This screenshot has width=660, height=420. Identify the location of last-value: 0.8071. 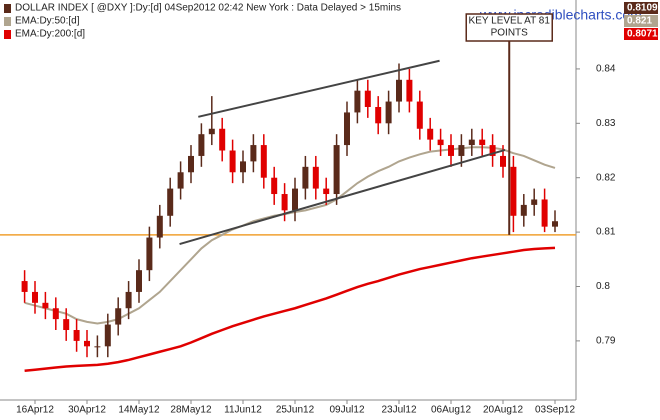
(642, 34).